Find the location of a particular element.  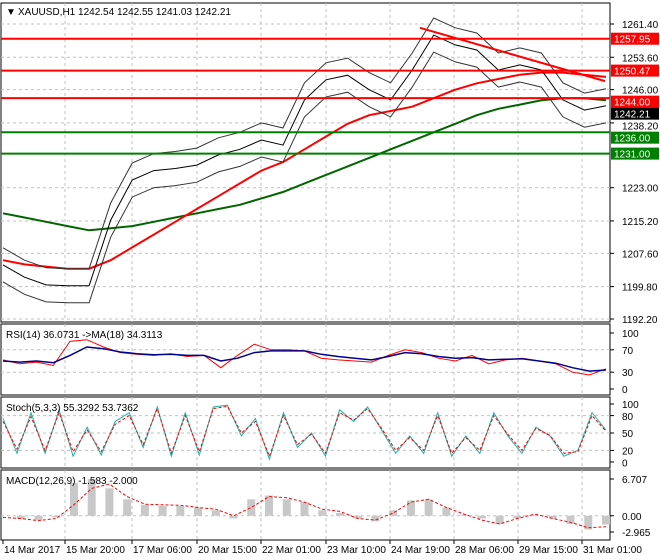

y-tick-label: 50 is located at coordinates (628, 434).